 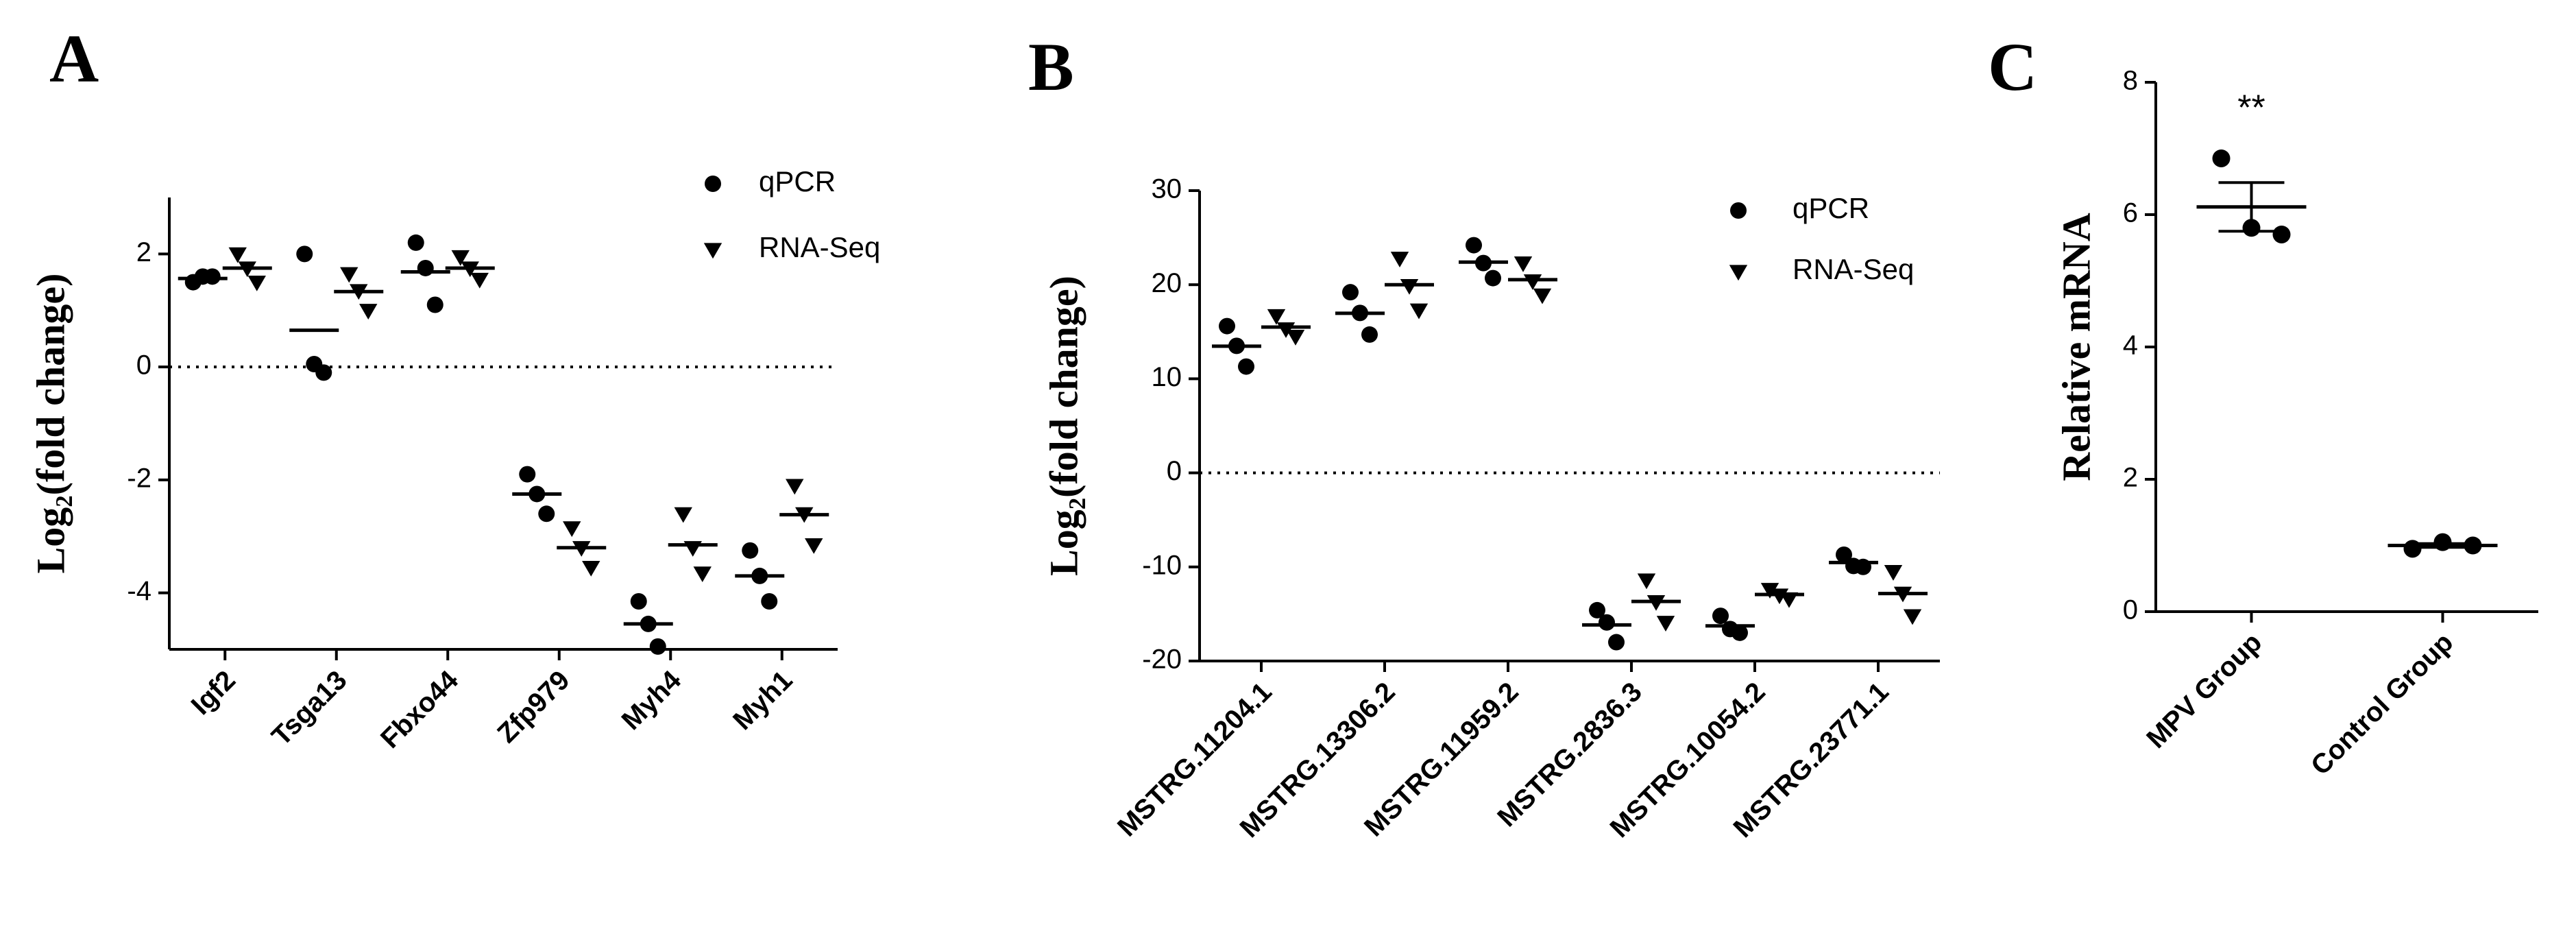 What do you see at coordinates (1162, 565) in the screenshot?
I see `y-tick-label: -10` at bounding box center [1162, 565].